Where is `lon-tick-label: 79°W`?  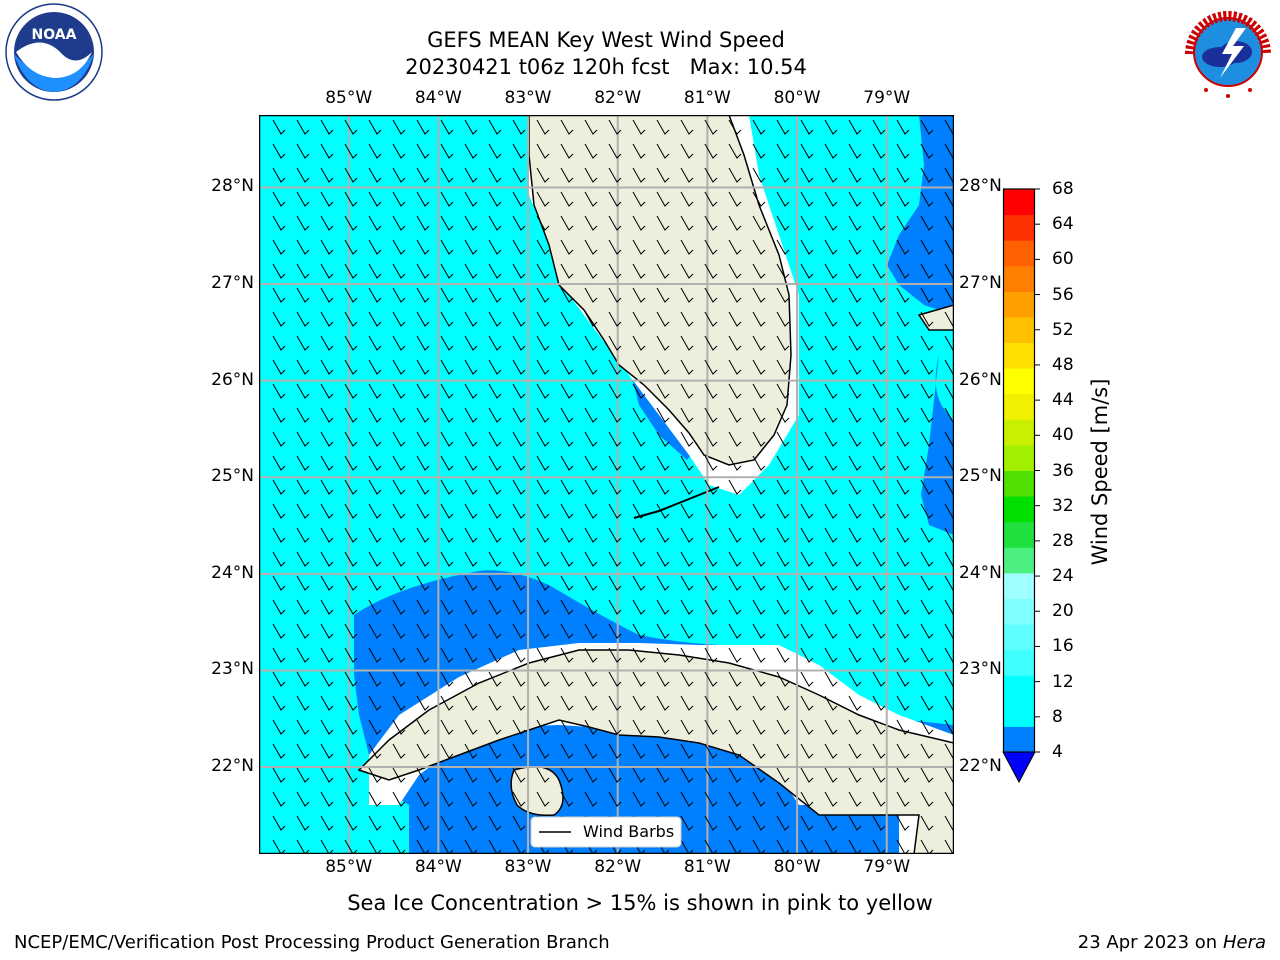 lon-tick-label: 79°W is located at coordinates (887, 867).